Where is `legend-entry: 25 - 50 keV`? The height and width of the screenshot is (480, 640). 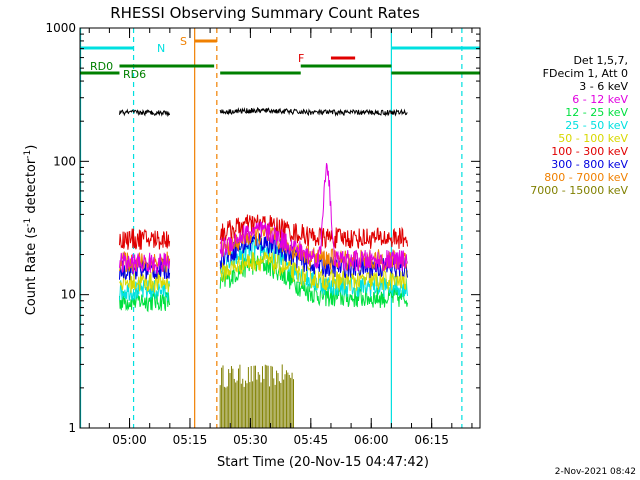 legend-entry: 25 - 50 keV is located at coordinates (596, 125).